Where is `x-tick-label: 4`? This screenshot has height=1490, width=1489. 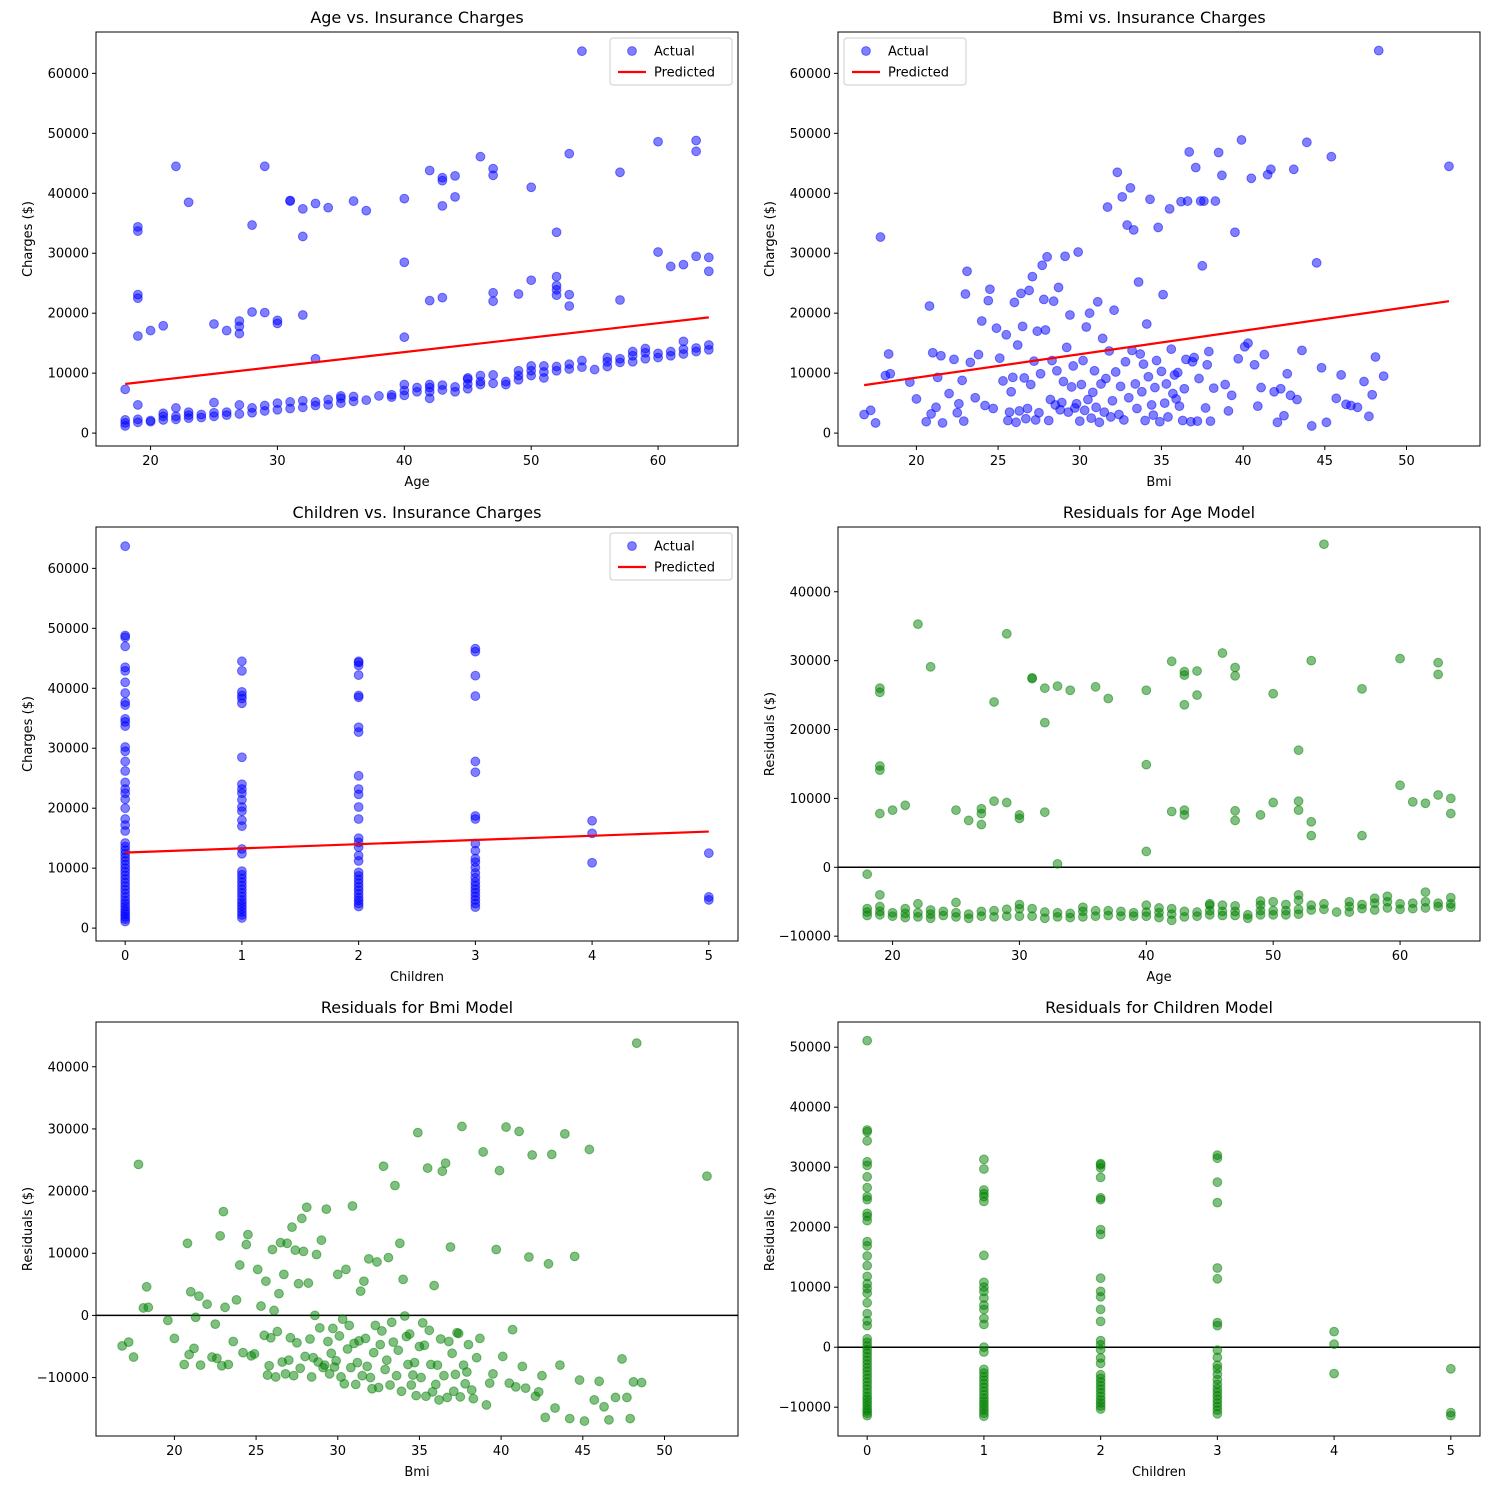
x-tick-label: 4 is located at coordinates (1334, 1451).